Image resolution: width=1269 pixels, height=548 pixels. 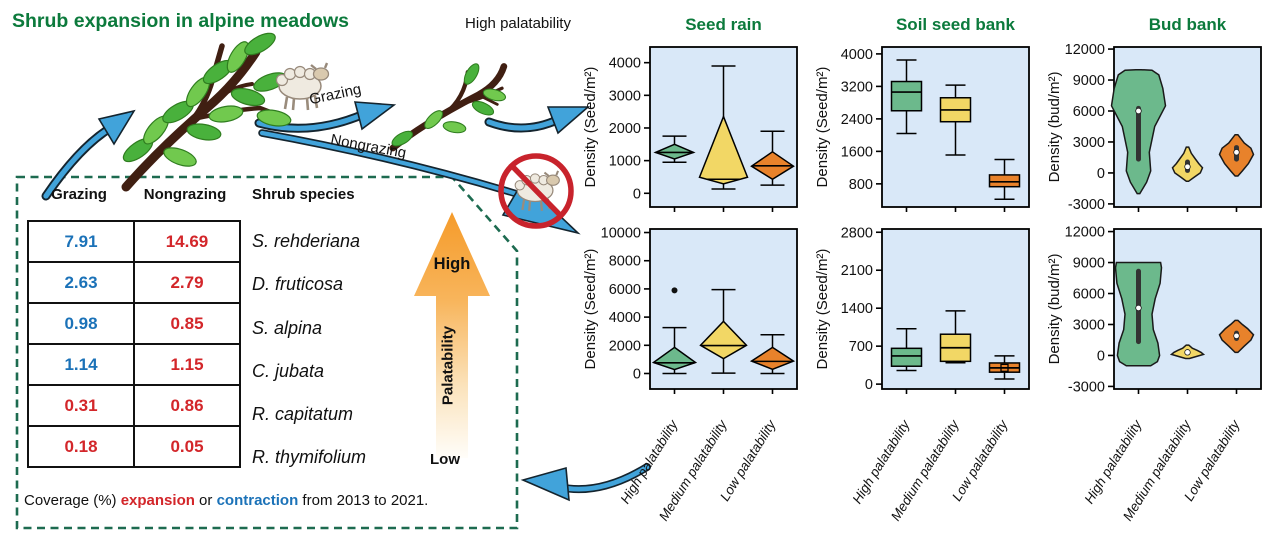 What do you see at coordinates (448, 365) in the screenshot?
I see `palatability-axis-label: Palatability` at bounding box center [448, 365].